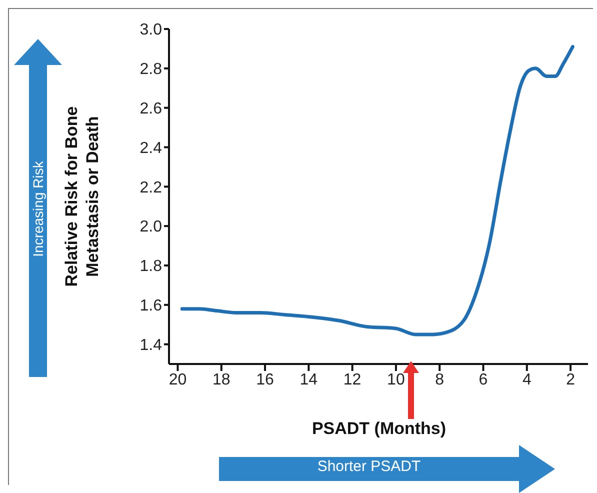  What do you see at coordinates (151, 148) in the screenshot?
I see `y-tick-label: 2.4` at bounding box center [151, 148].